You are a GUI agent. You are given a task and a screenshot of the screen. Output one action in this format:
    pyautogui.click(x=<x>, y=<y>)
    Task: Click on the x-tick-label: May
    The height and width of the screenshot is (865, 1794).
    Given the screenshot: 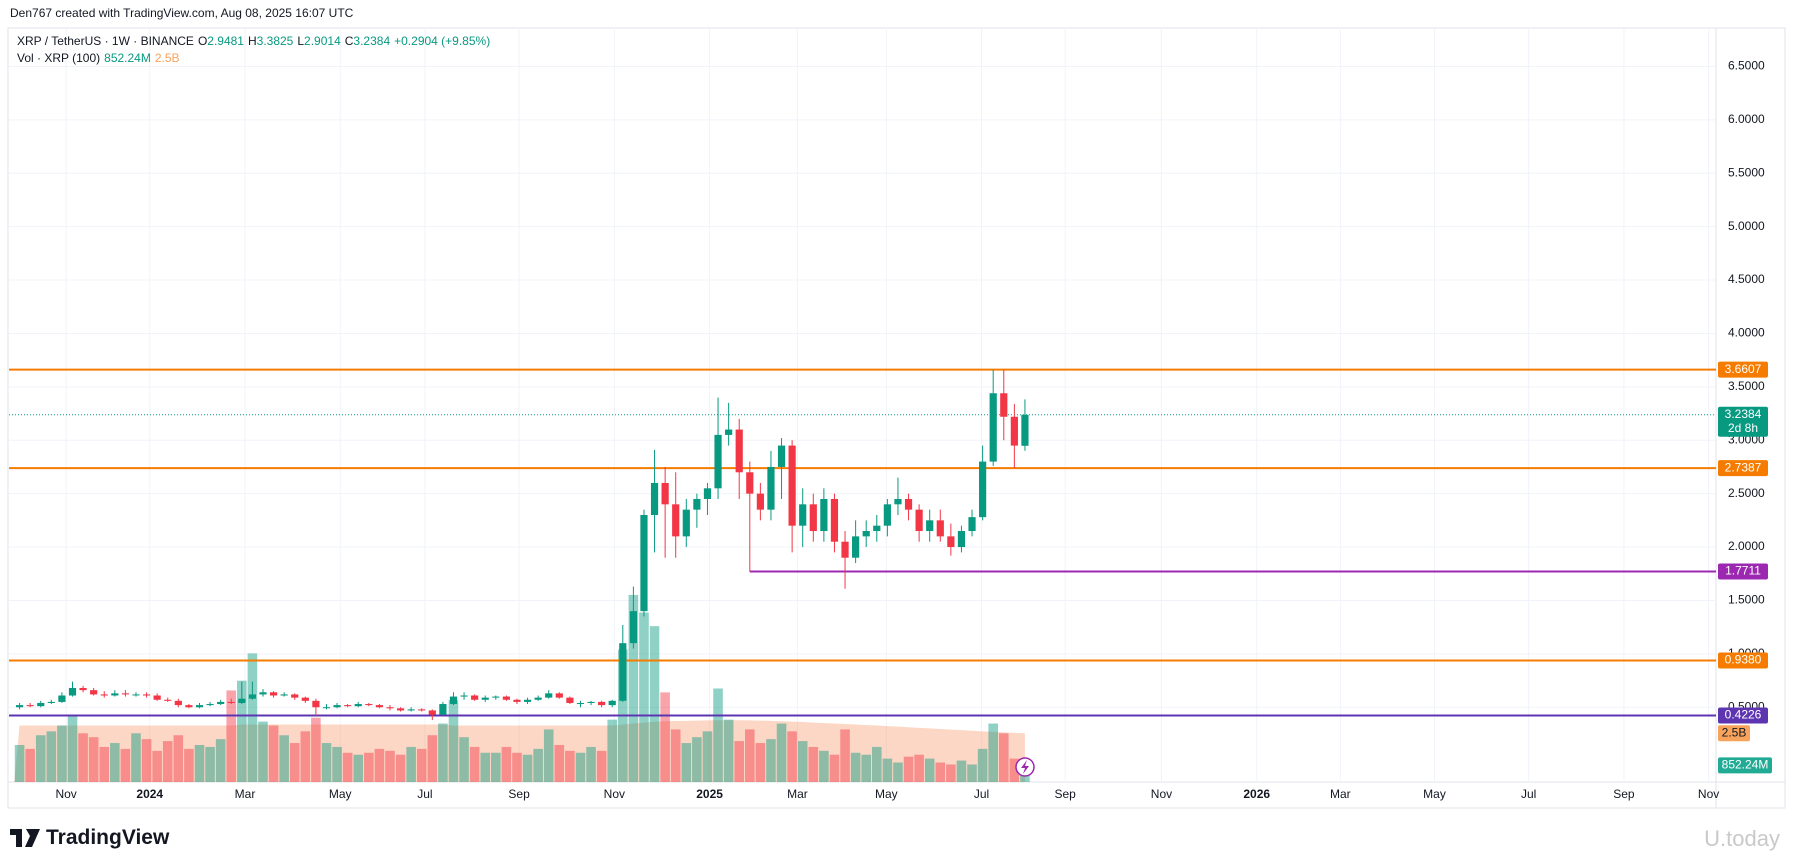 What is the action you would take?
    pyautogui.click(x=1434, y=794)
    